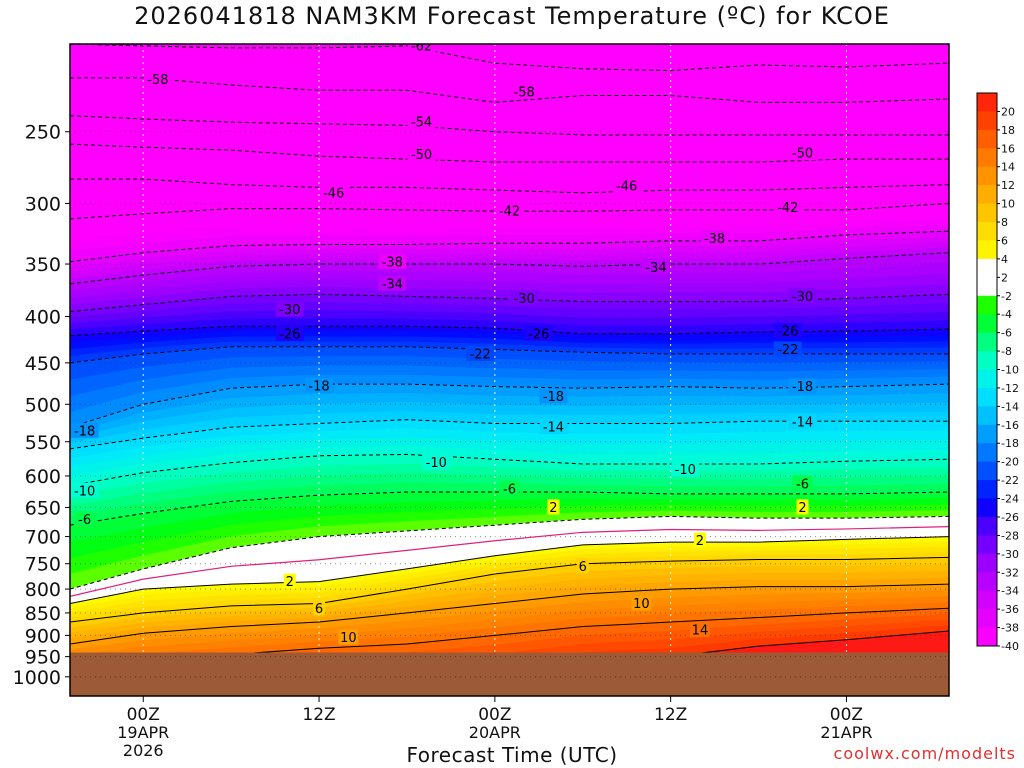  I want to click on y-tick-label: 350, so click(43, 265).